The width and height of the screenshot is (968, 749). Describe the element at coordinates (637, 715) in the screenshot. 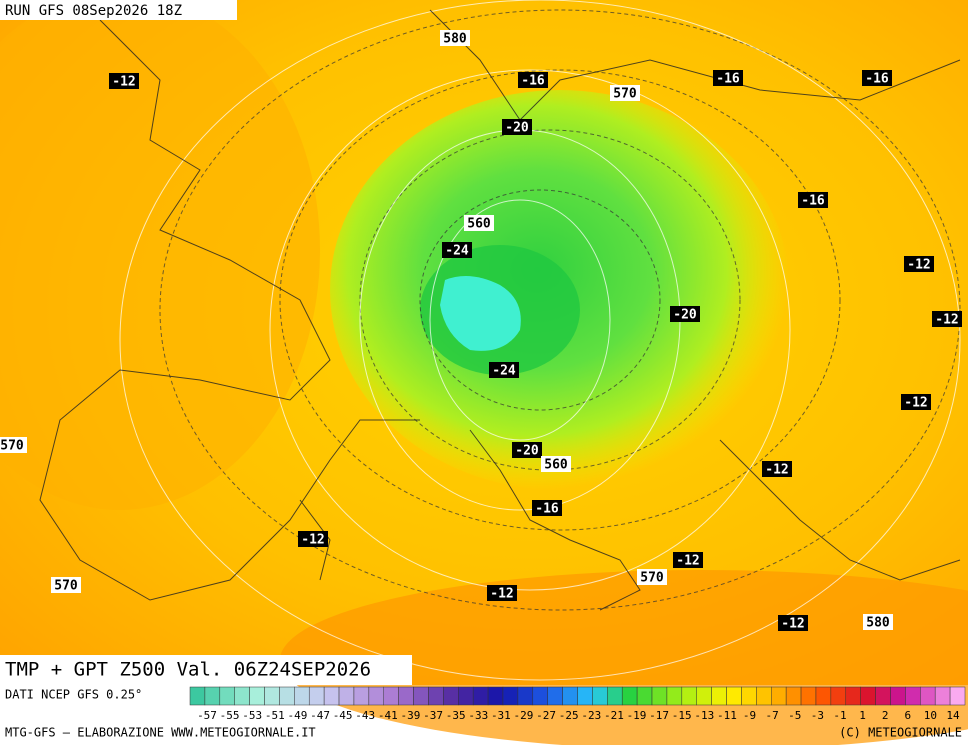

I see `scale-label: -19` at that location.